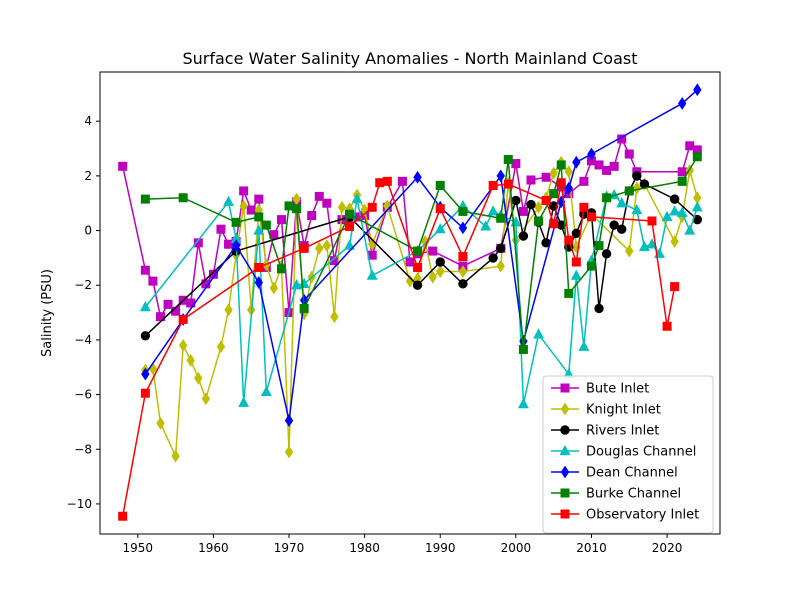 The image size is (800, 600). I want to click on legend-entry-knight-inlet: Knight Inlet, so click(606, 410).